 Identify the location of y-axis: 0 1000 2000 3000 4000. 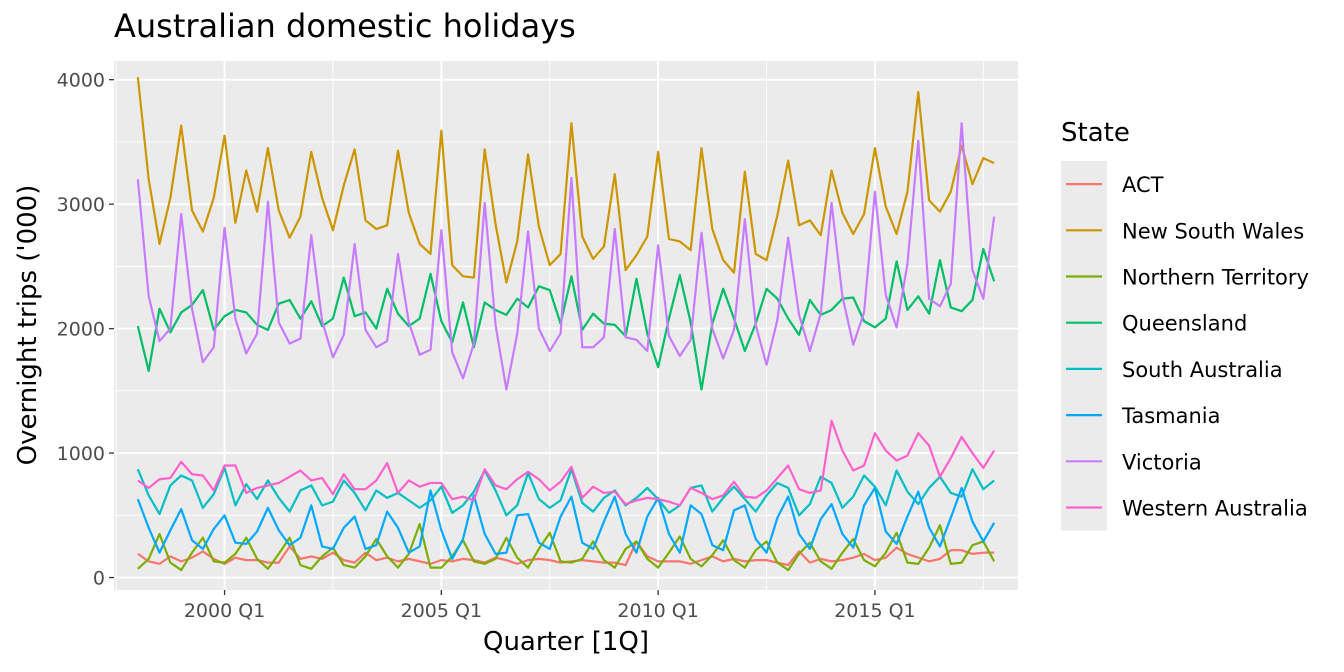
(85, 330).